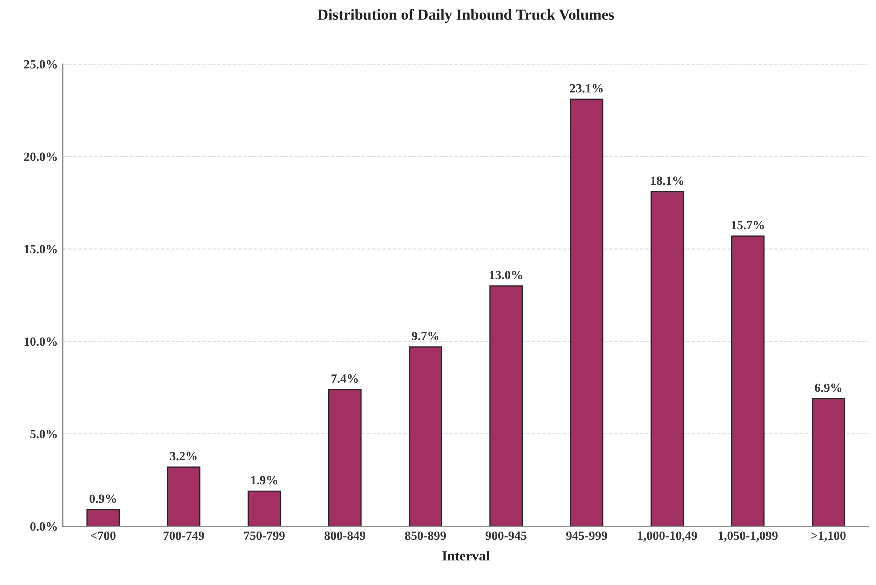 Image resolution: width=876 pixels, height=585 pixels. Describe the element at coordinates (506, 275) in the screenshot. I see `data-label: 13.0%` at that location.